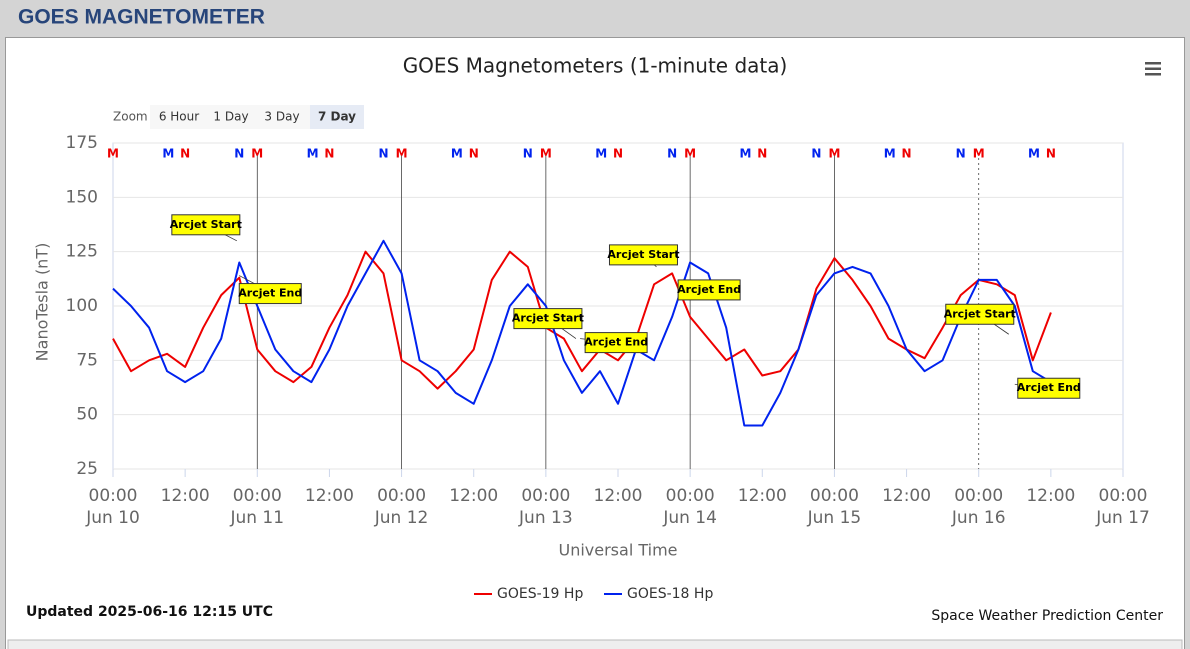  What do you see at coordinates (149, 612) in the screenshot?
I see `updated-text: Updated 2025-06-16 12:15 UTC` at bounding box center [149, 612].